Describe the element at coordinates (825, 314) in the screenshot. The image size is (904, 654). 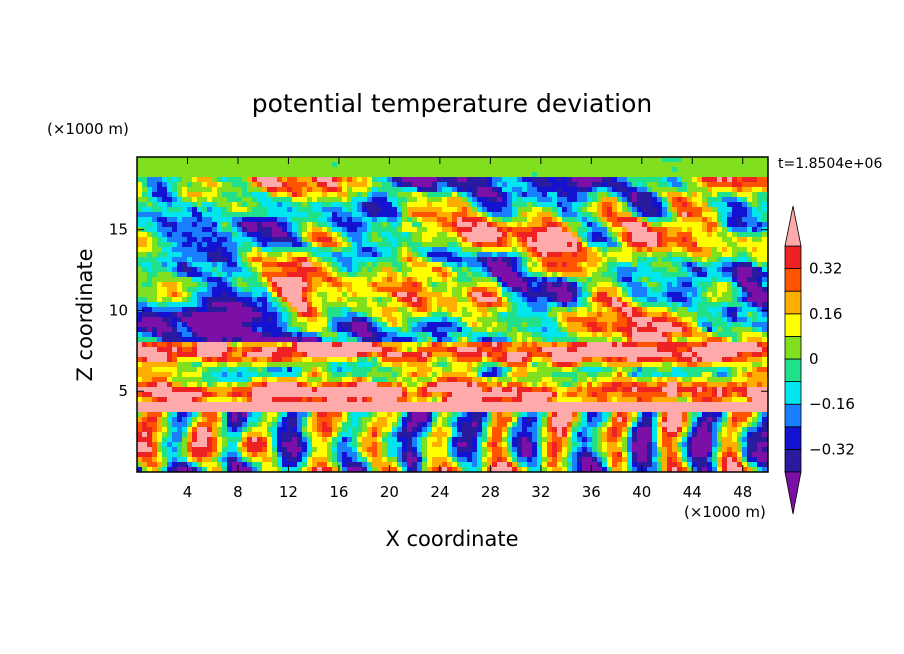
I see `colorbar-tick-label: 0.16` at that location.